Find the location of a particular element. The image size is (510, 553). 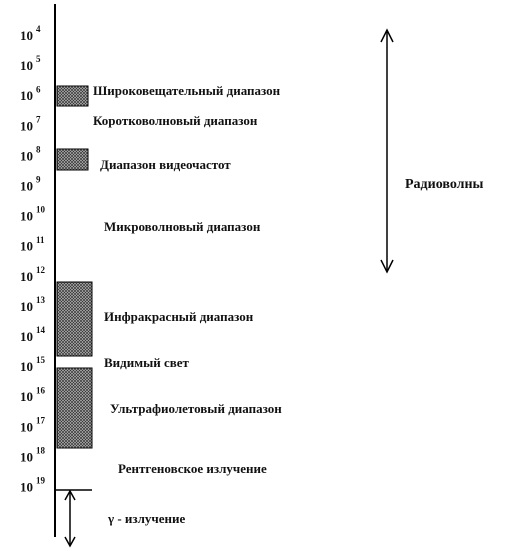

band-label: Коротковолновый диапазон is located at coordinates (175, 120).